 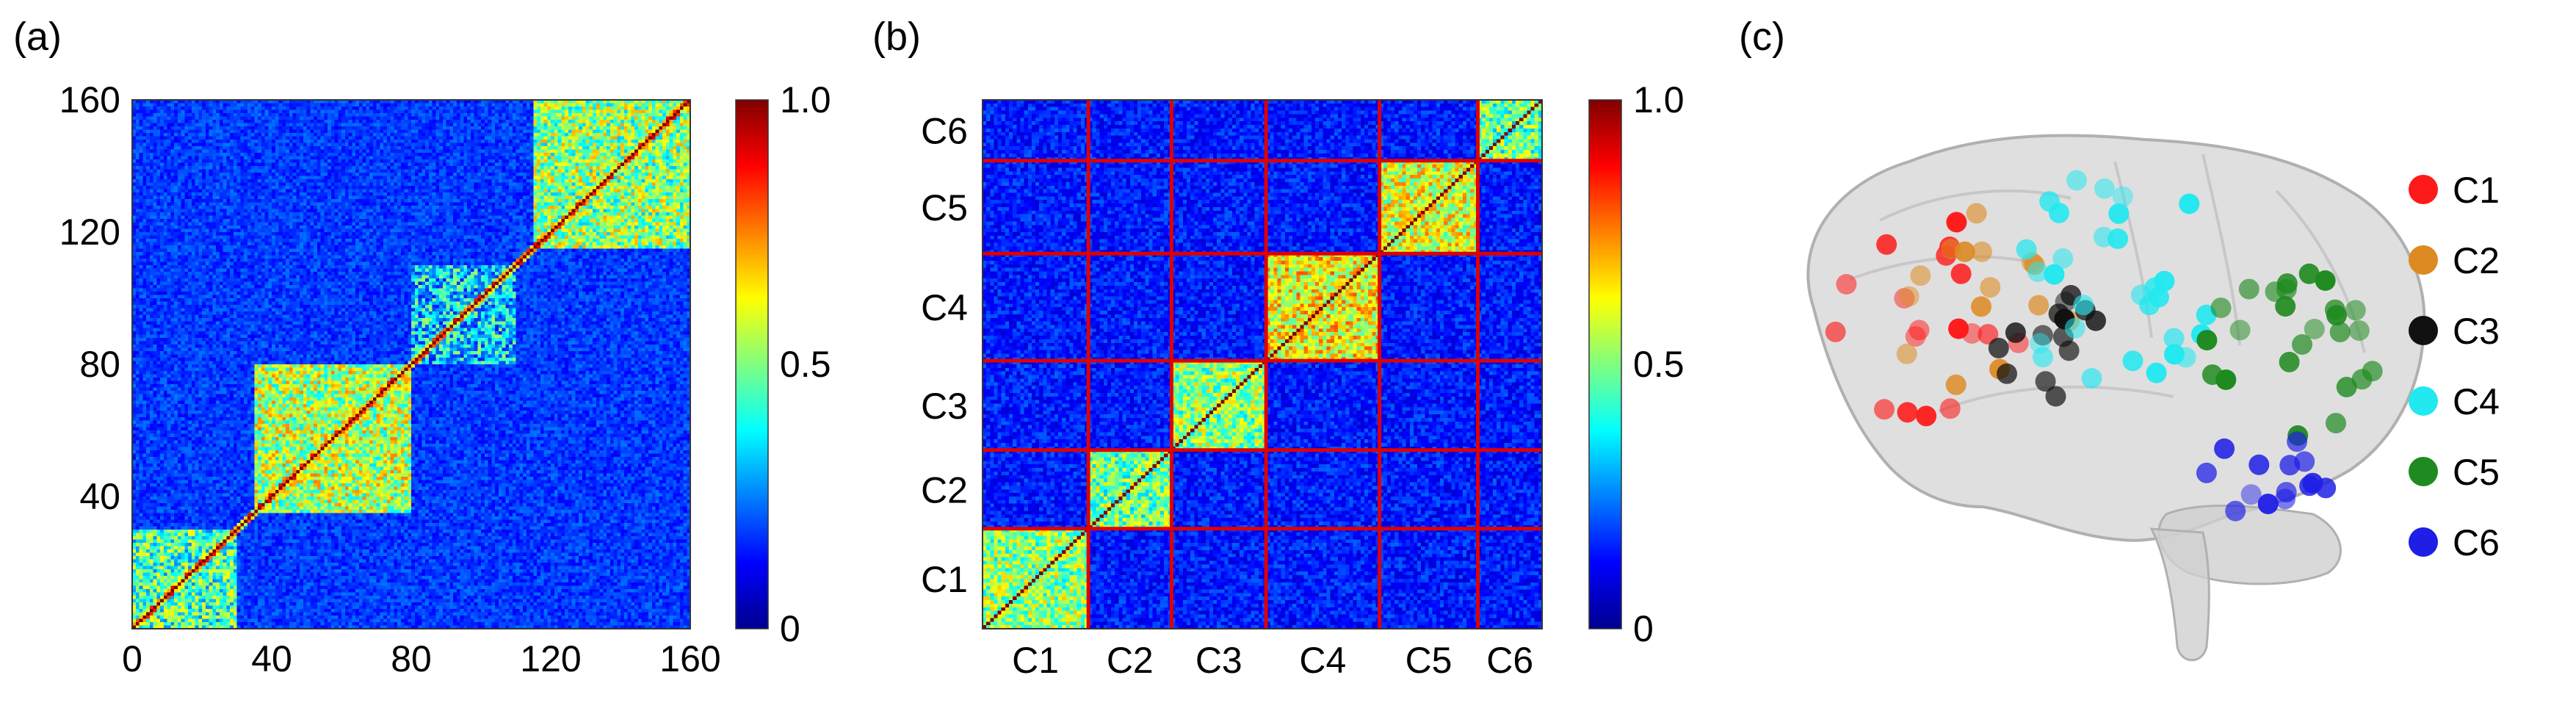 I want to click on x-tick-a: 120, so click(x=550, y=658).